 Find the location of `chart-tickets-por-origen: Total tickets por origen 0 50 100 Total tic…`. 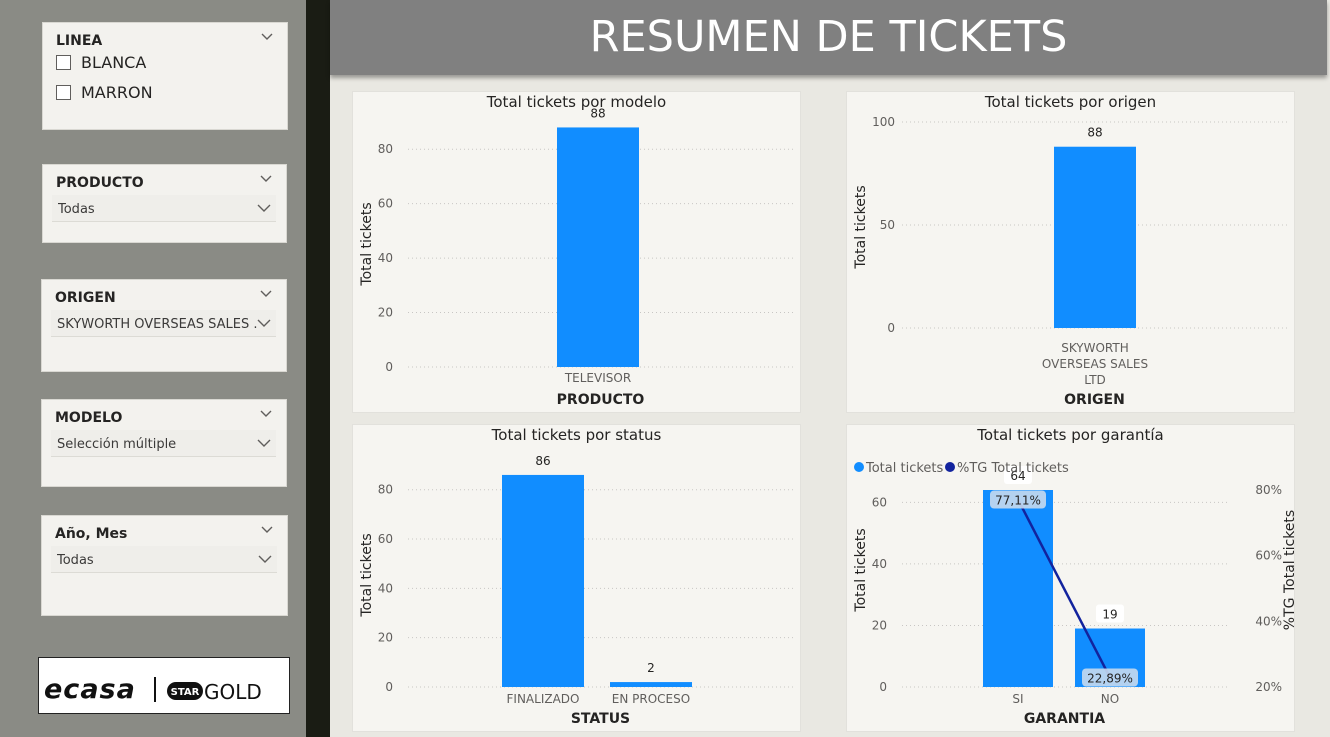

chart-tickets-por-origen: Total tickets por origen 0 50 100 Total tic… is located at coordinates (1070, 252).